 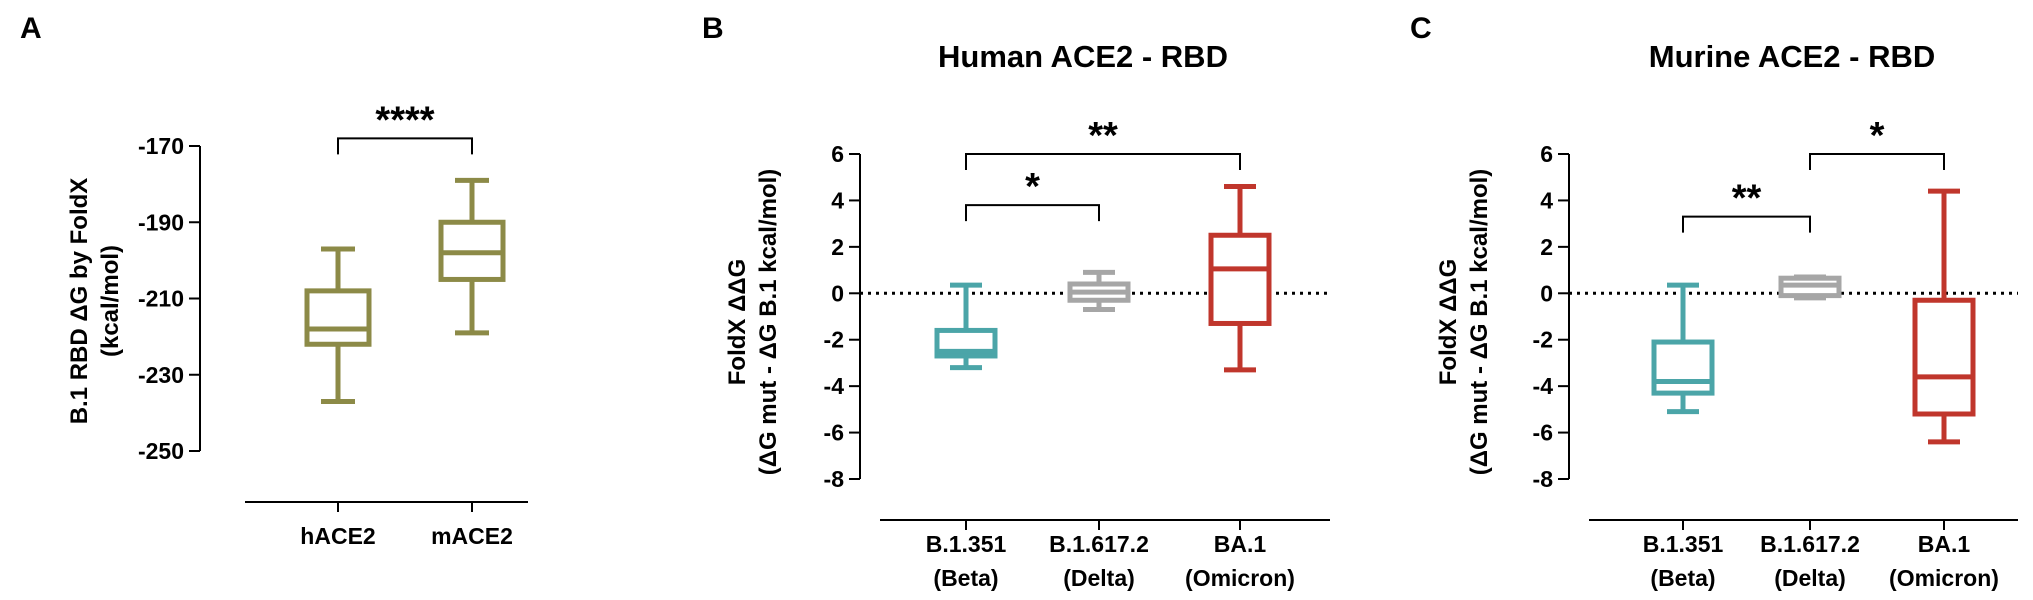 What do you see at coordinates (713, 28) in the screenshot?
I see `panel-letter-b: B` at bounding box center [713, 28].